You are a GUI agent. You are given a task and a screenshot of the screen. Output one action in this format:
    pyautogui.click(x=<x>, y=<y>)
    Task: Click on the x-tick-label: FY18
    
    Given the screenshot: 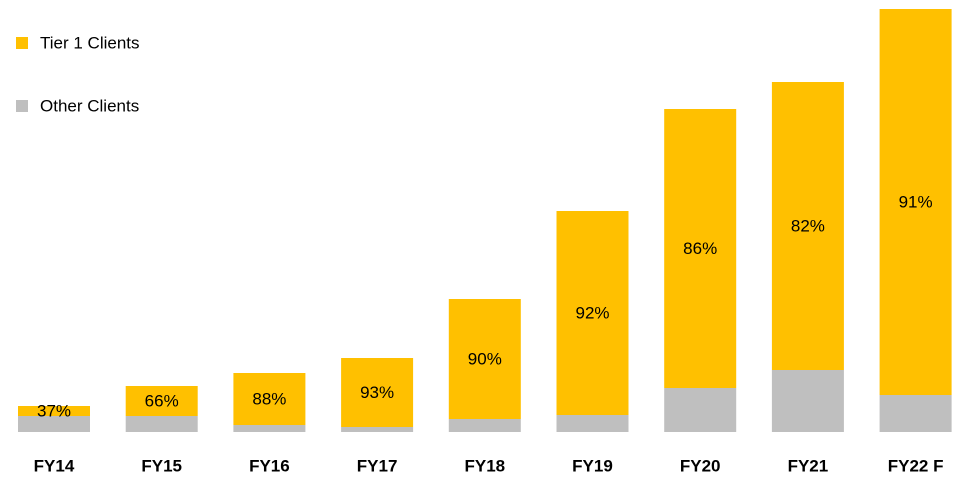 What is the action you would take?
    pyautogui.click(x=484, y=465)
    